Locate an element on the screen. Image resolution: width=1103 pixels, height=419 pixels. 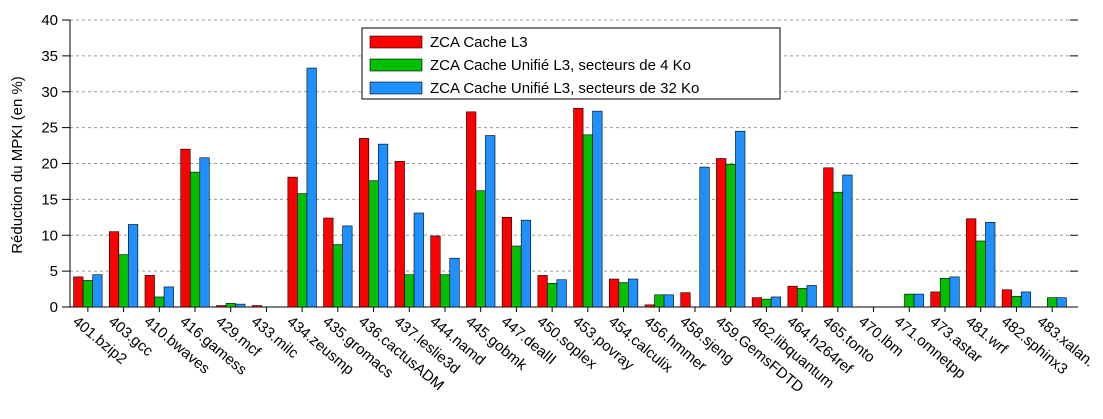
y-tick-label: 25 is located at coordinates (49, 128).